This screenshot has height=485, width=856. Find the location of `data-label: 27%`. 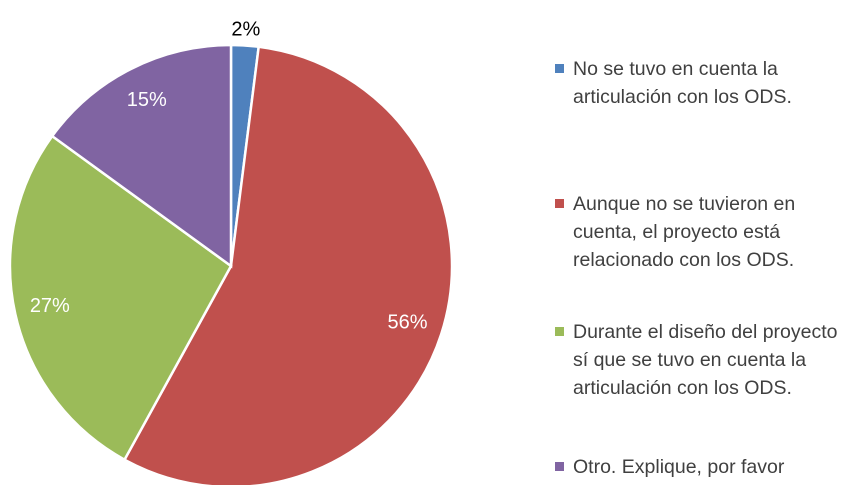

data-label: 27% is located at coordinates (50, 306).